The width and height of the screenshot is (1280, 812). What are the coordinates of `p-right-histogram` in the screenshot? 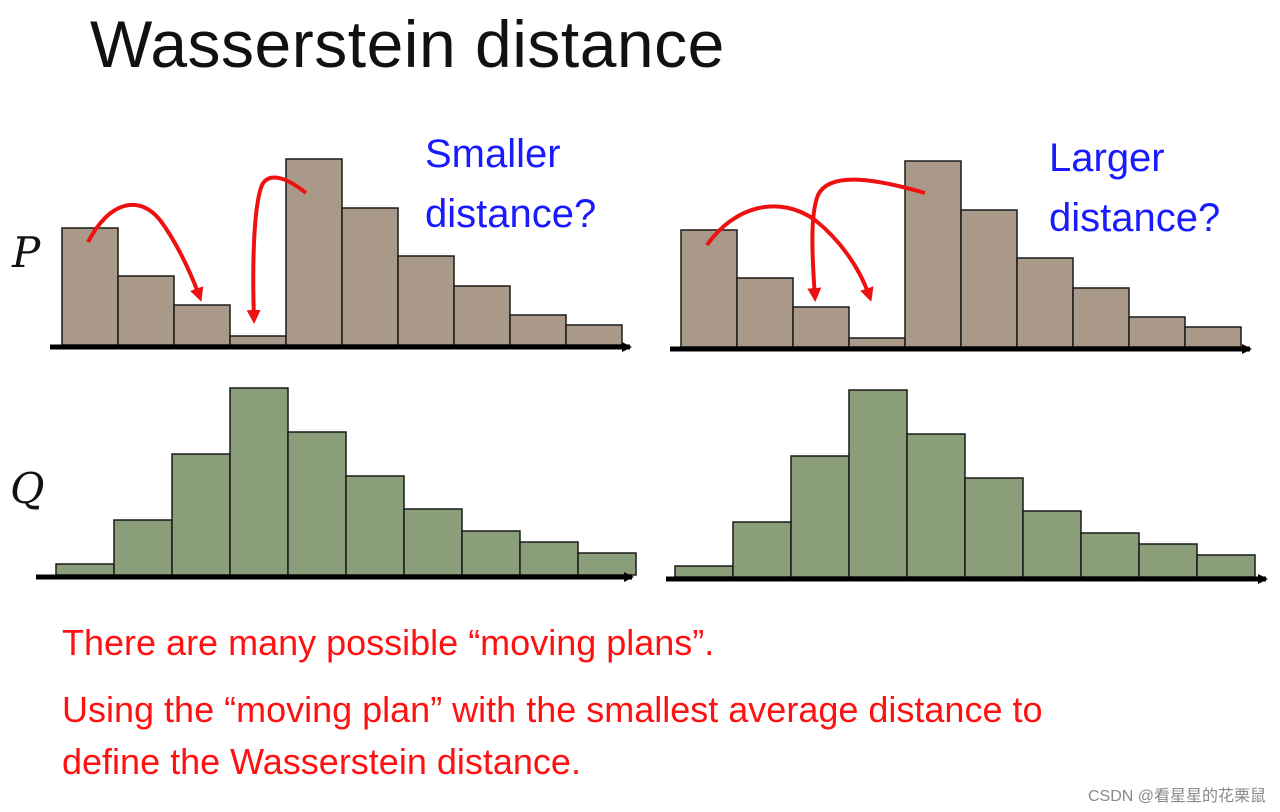 It's located at (961, 254).